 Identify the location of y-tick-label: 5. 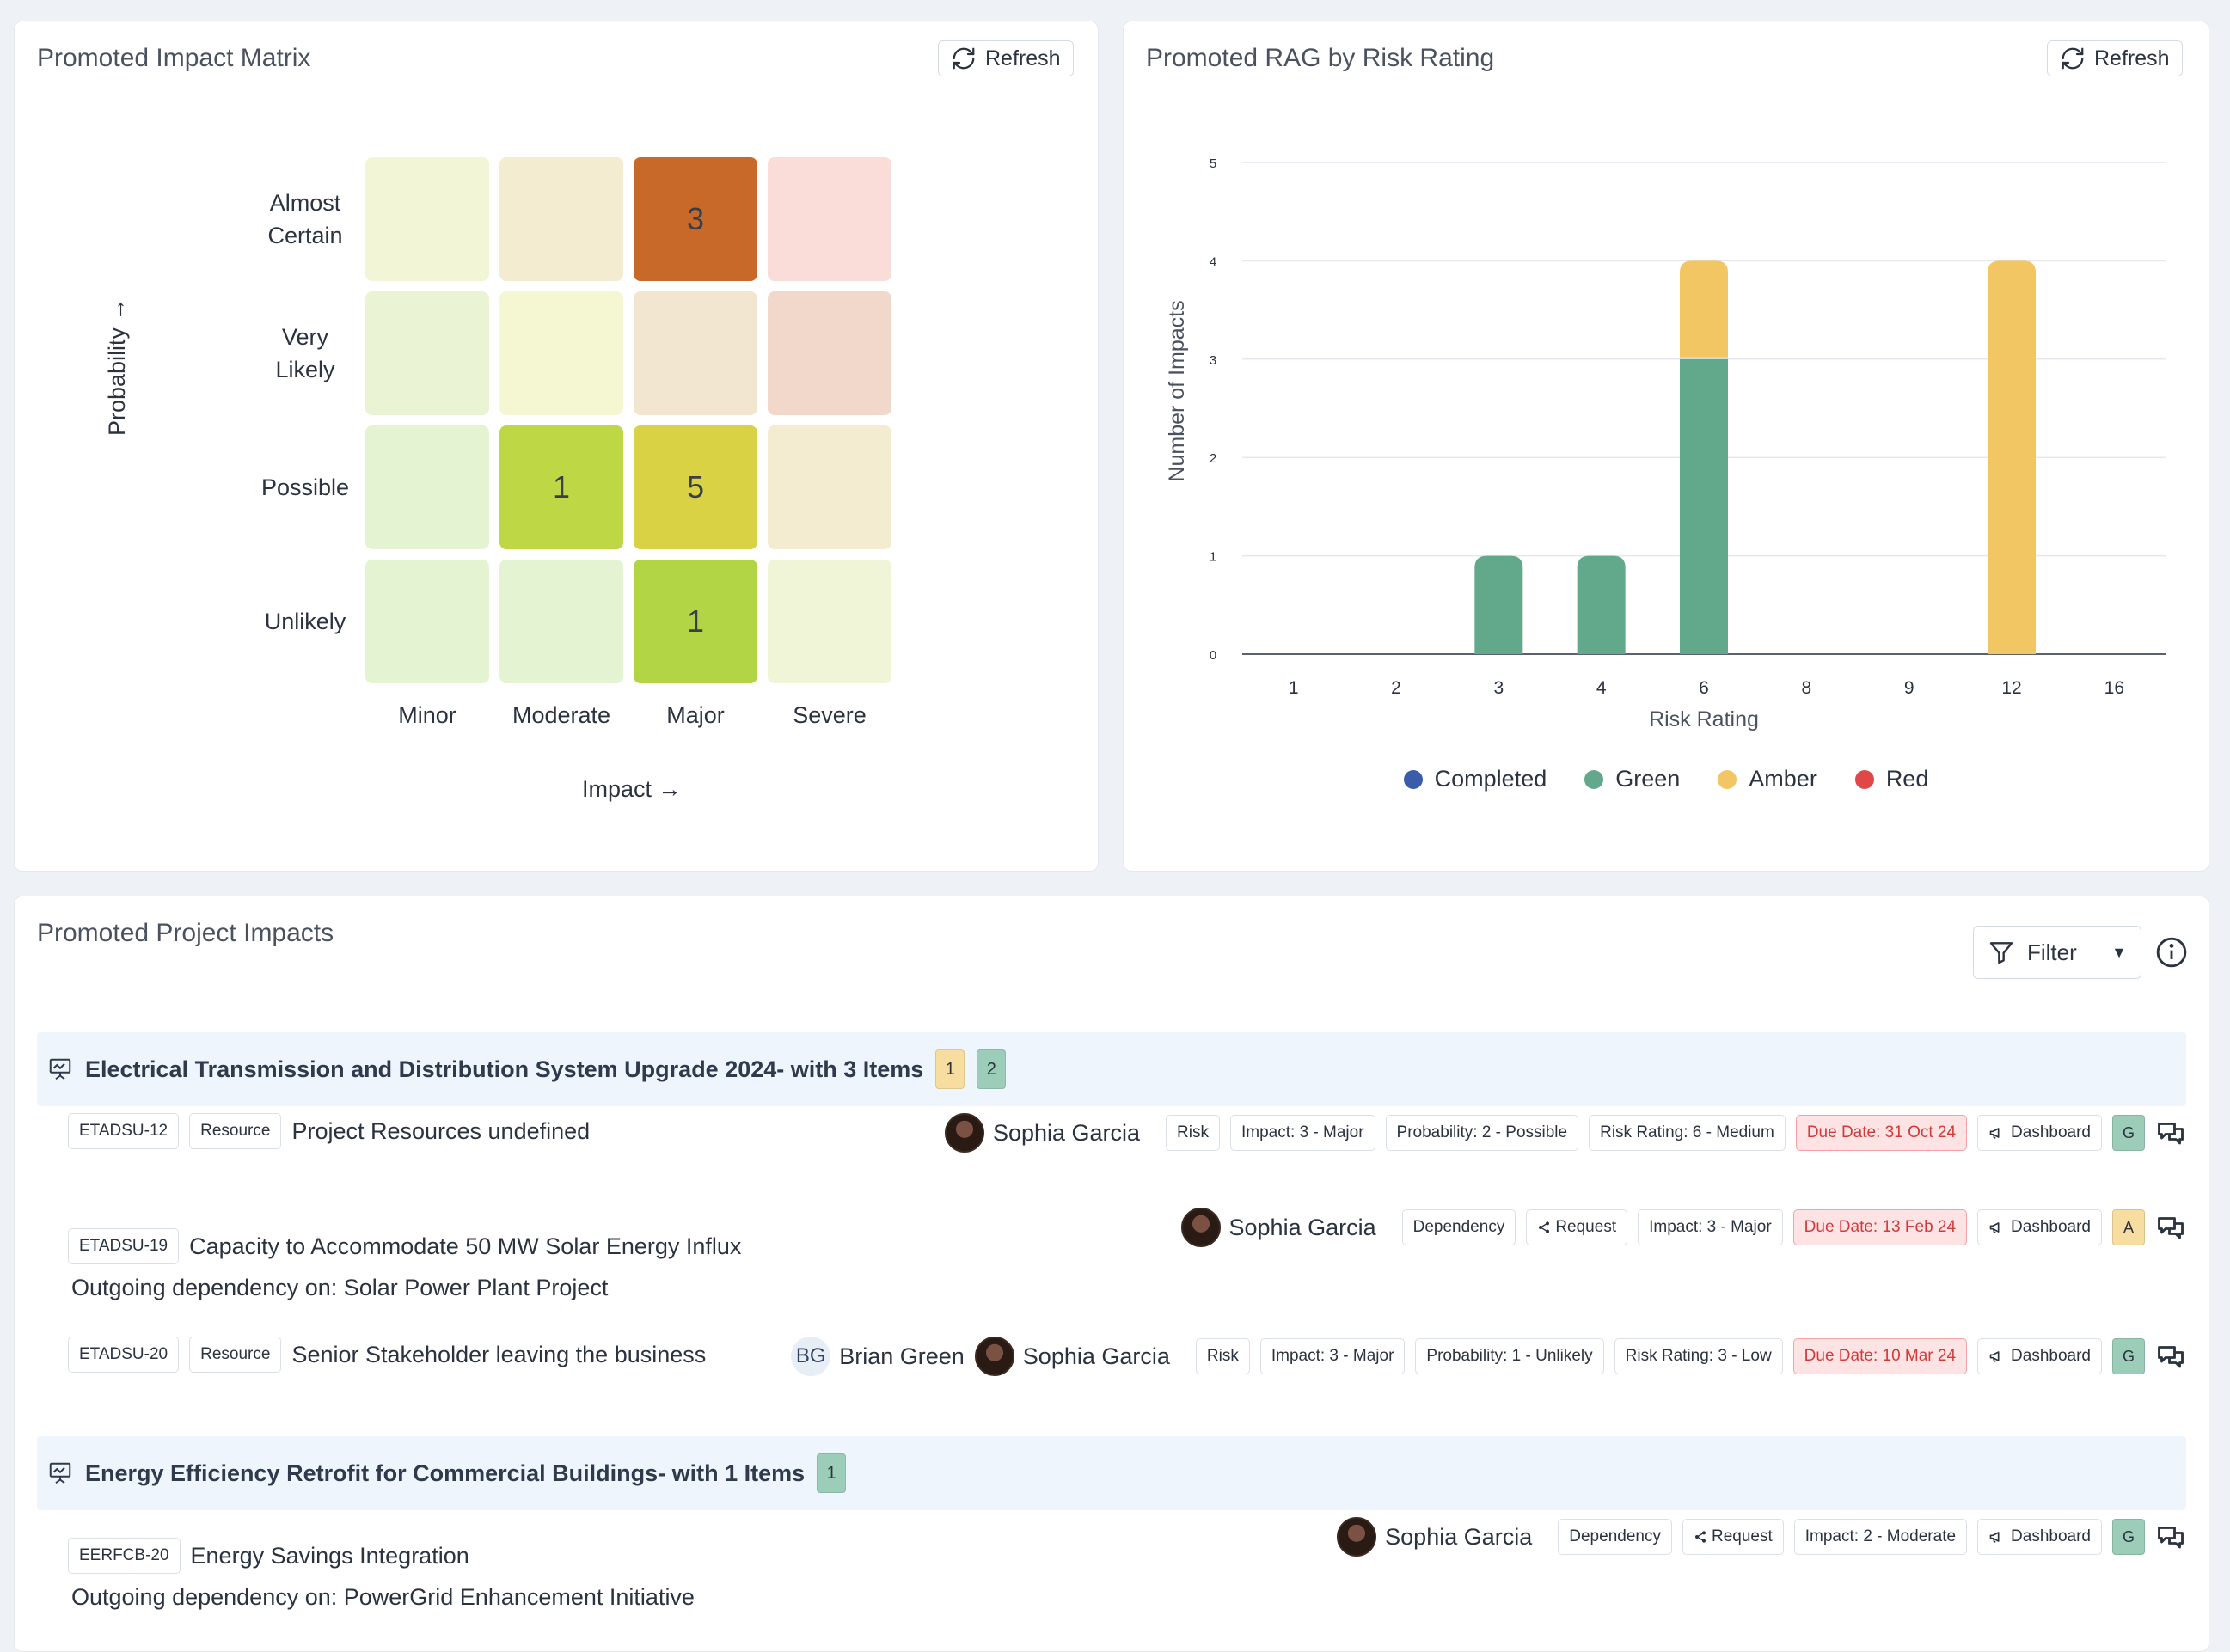
(1213, 163).